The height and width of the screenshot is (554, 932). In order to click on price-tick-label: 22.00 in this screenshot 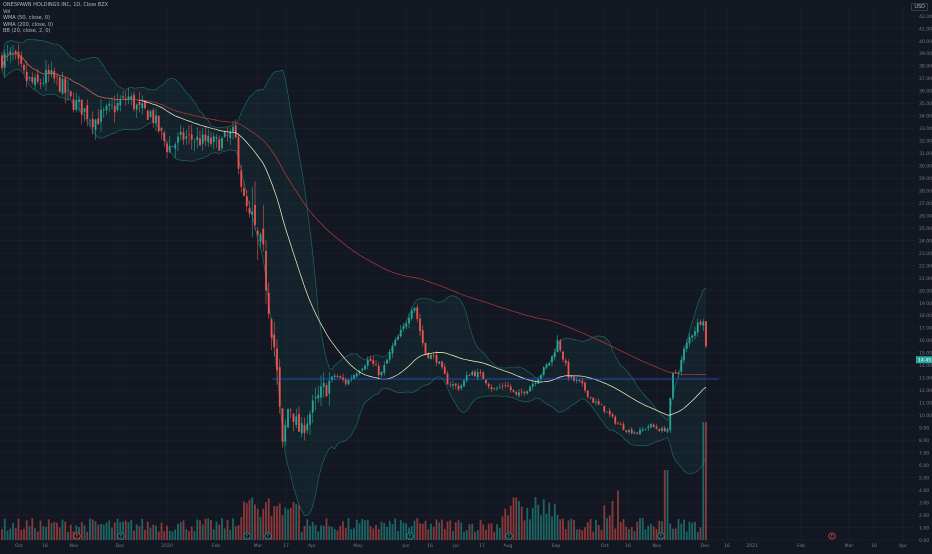, I will do `click(925, 266)`.